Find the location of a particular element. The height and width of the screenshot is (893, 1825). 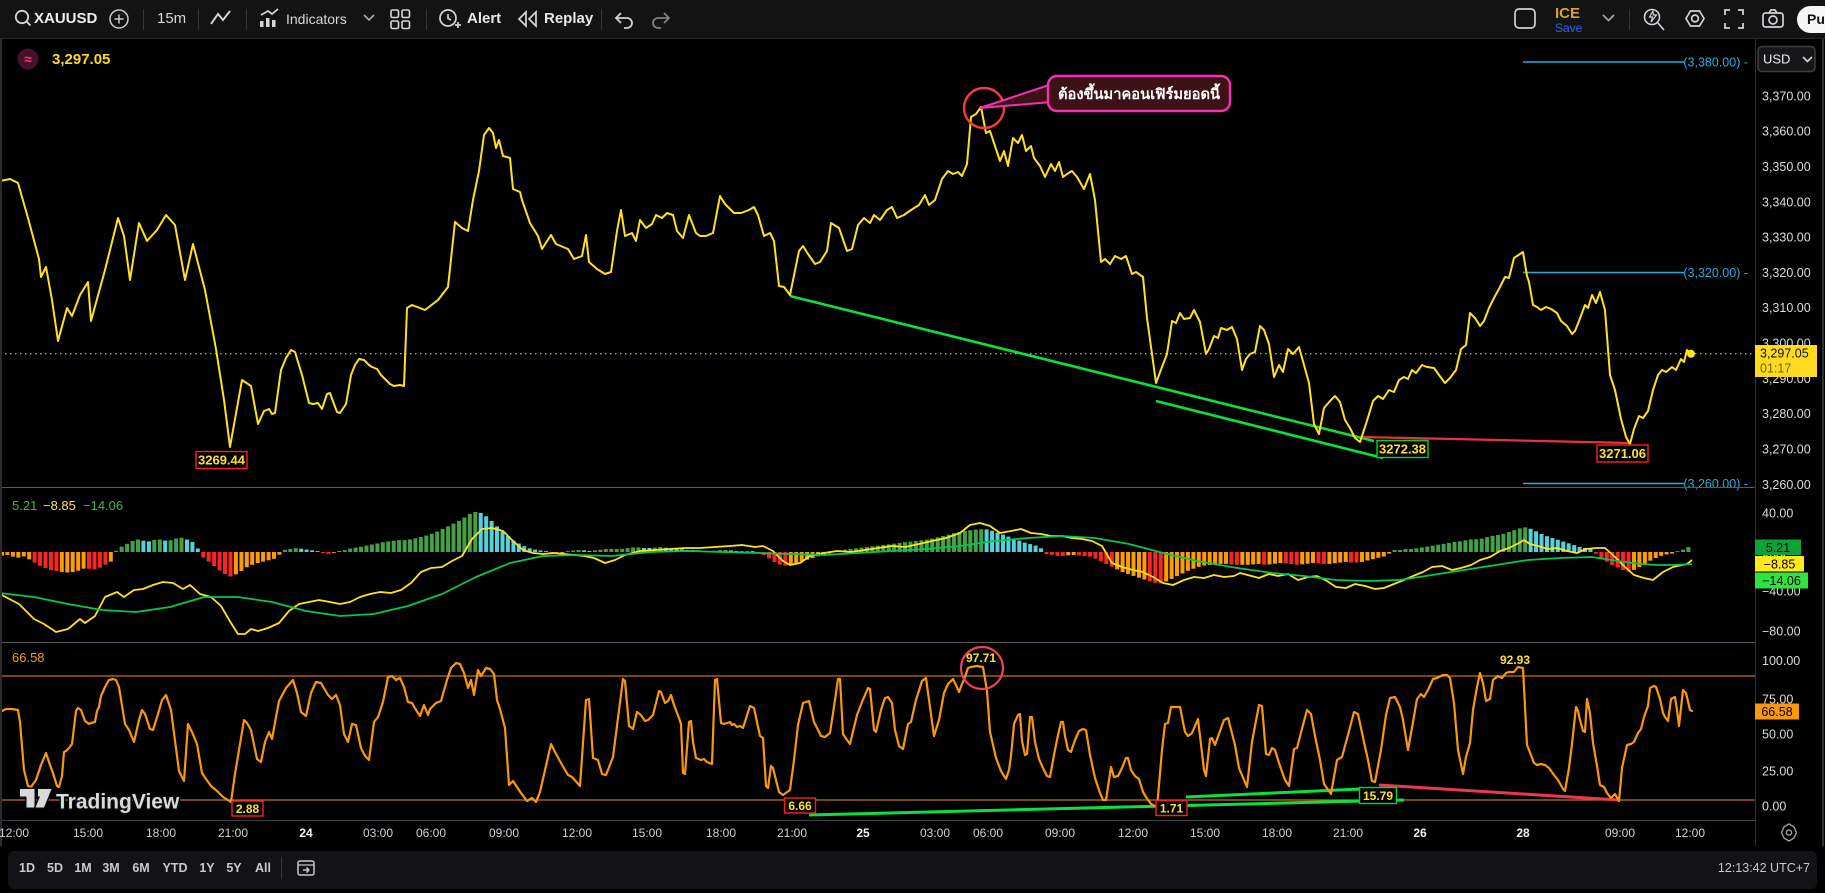

svg-text: 3,320.00 is located at coordinates (1786, 273).